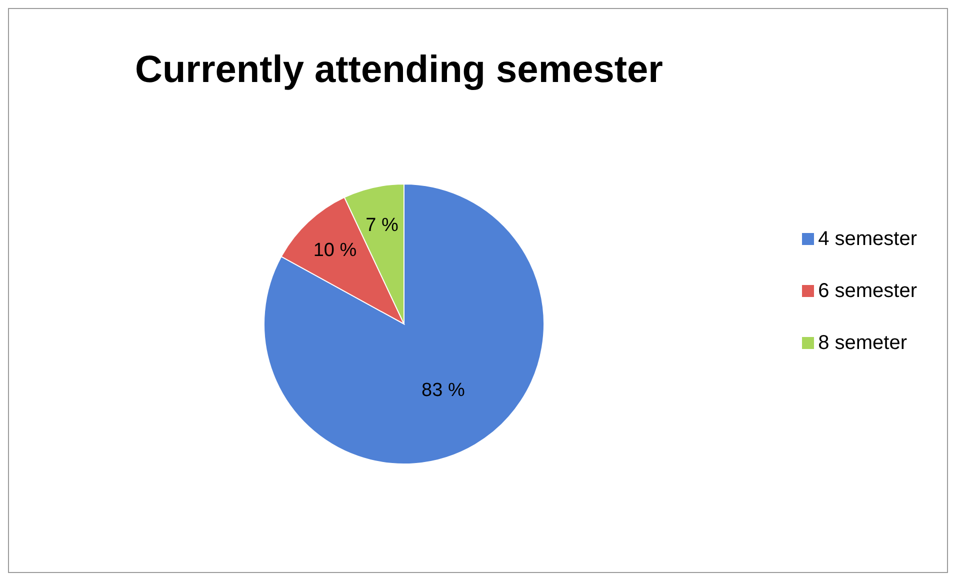  Describe the element at coordinates (867, 239) in the screenshot. I see `legend-label: 4 semester` at that location.